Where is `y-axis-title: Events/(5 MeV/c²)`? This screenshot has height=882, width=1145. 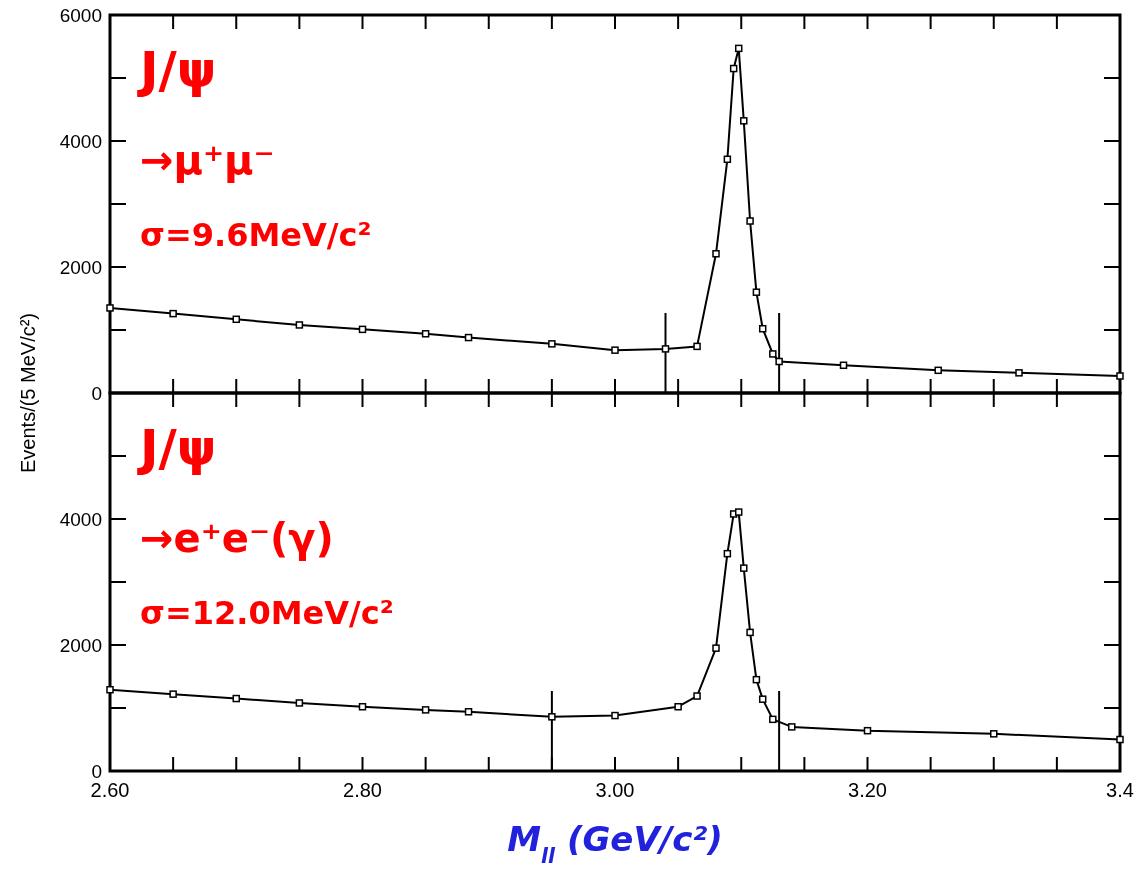 y-axis-title: Events/(5 MeV/c²) is located at coordinates (28, 393).